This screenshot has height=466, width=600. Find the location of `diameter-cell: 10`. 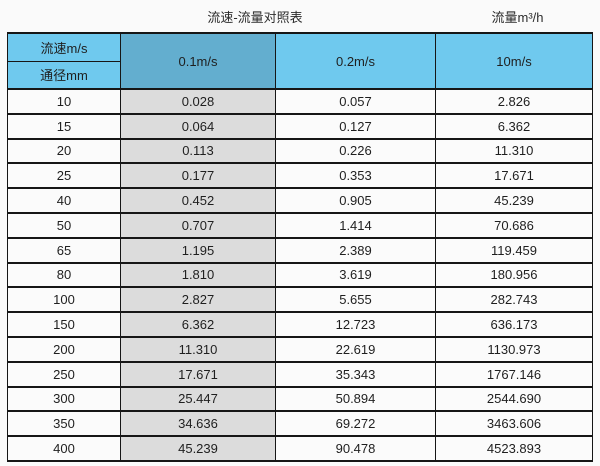

diameter-cell: 10 is located at coordinates (64, 101).